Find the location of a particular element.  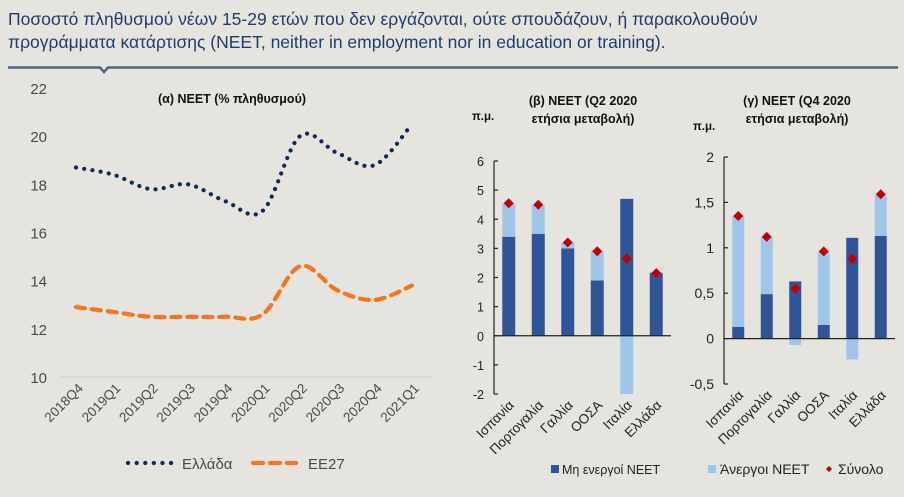

category-label: Γαλλία is located at coordinates (784, 406).